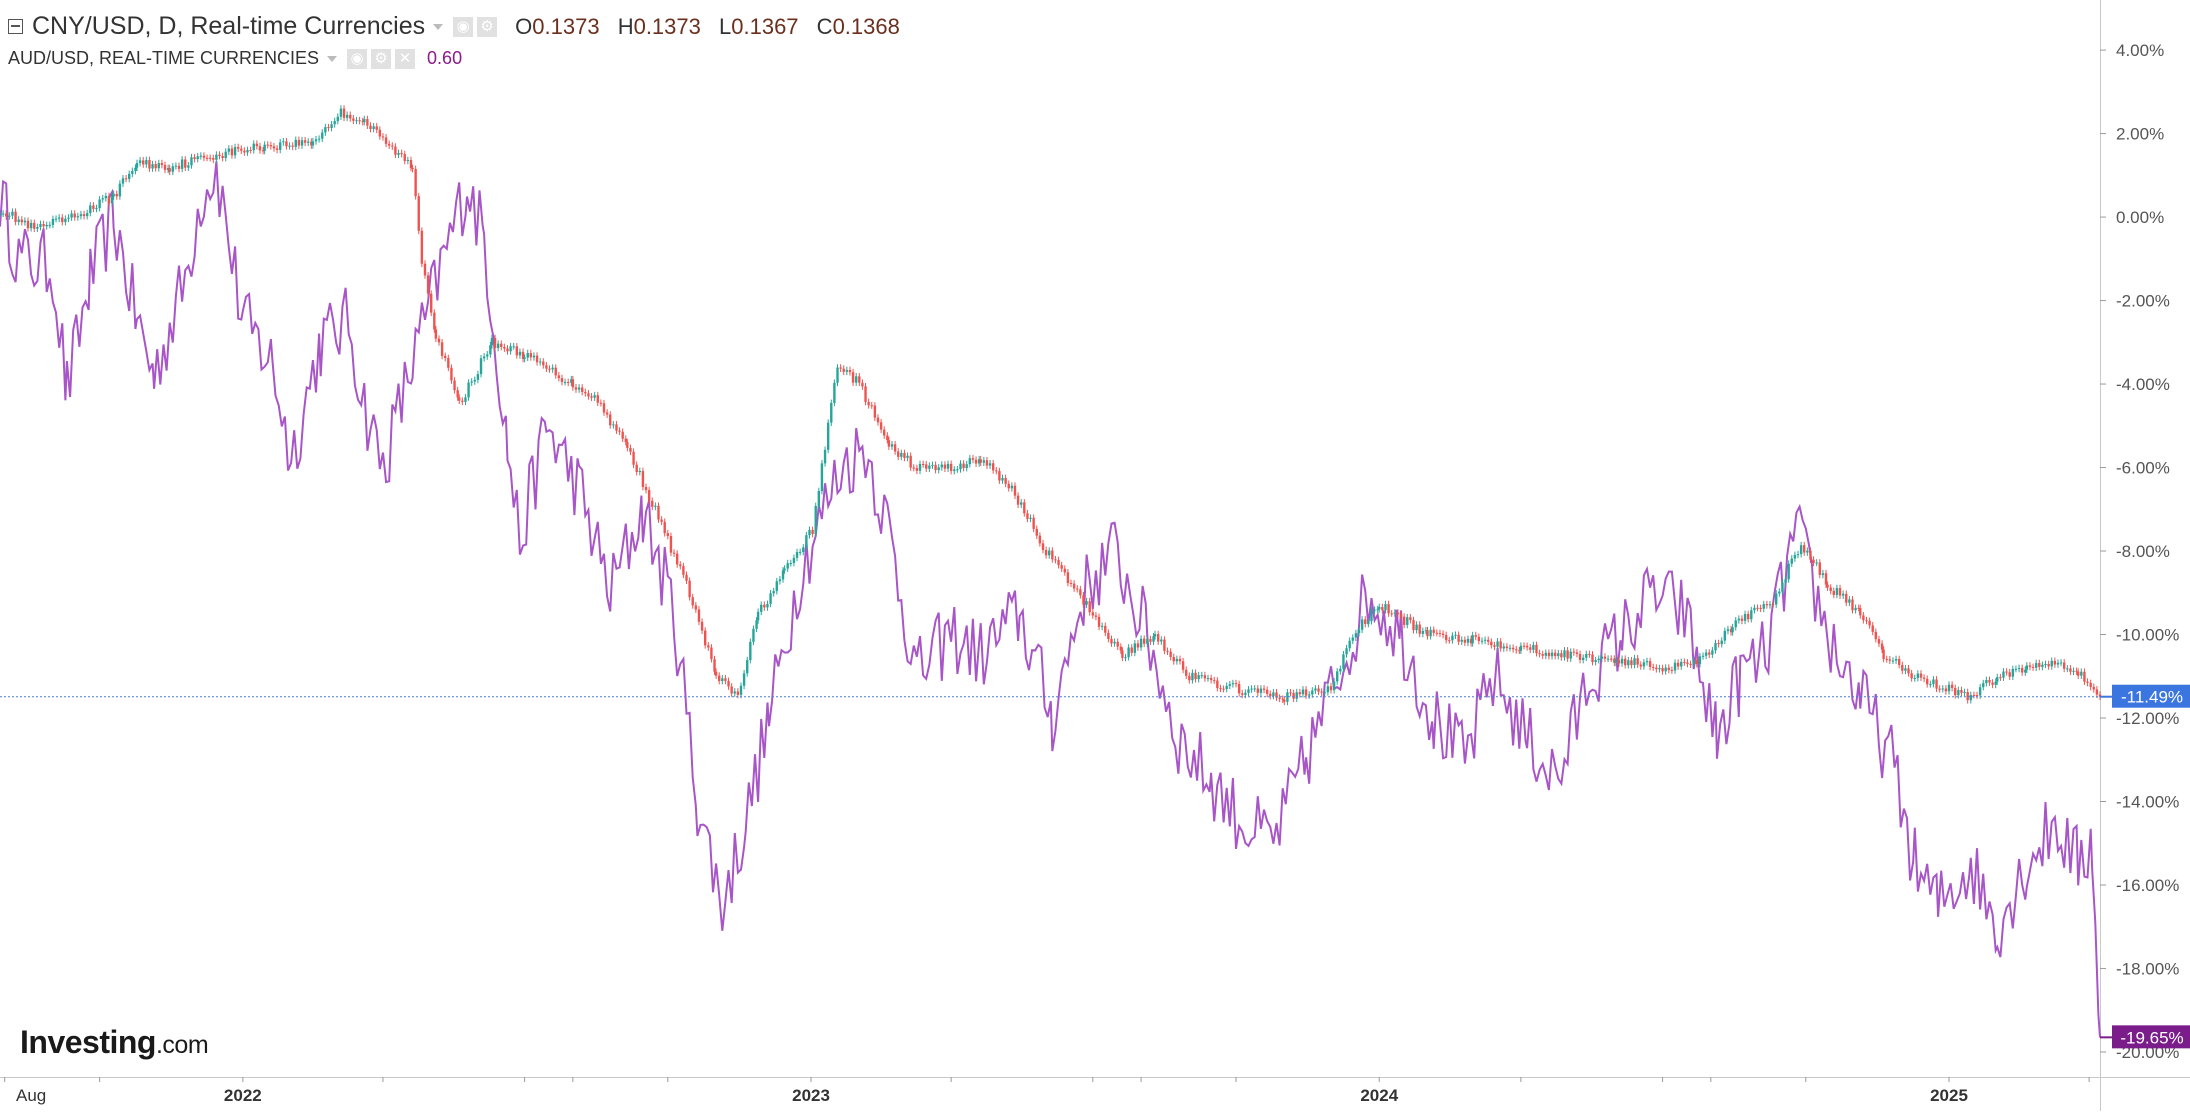 The height and width of the screenshot is (1116, 2190). What do you see at coordinates (811, 1095) in the screenshot?
I see `x-tick-label: 2023` at bounding box center [811, 1095].